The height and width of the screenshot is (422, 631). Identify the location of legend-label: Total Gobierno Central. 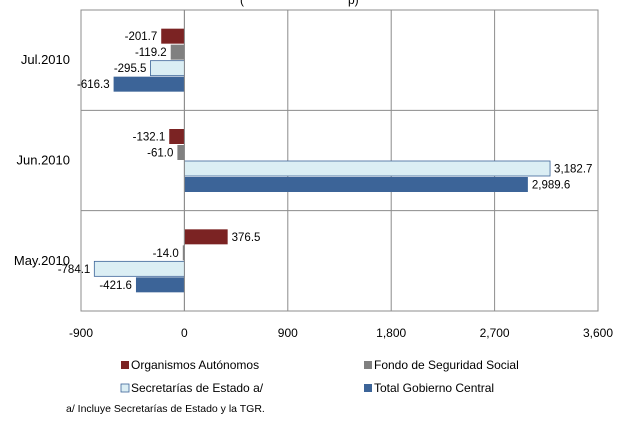
(434, 388).